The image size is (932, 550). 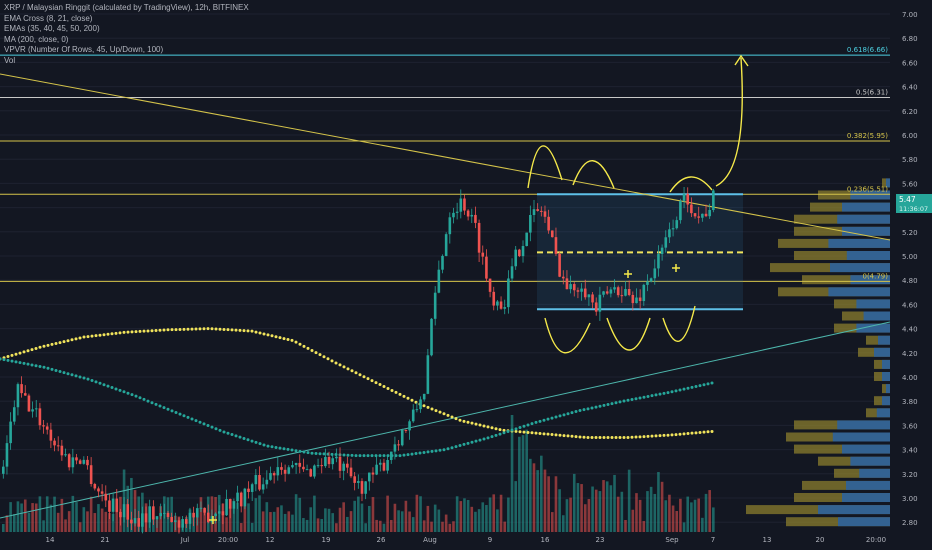 What do you see at coordinates (10, 60) in the screenshot?
I see `indicator-volume: Vol` at bounding box center [10, 60].